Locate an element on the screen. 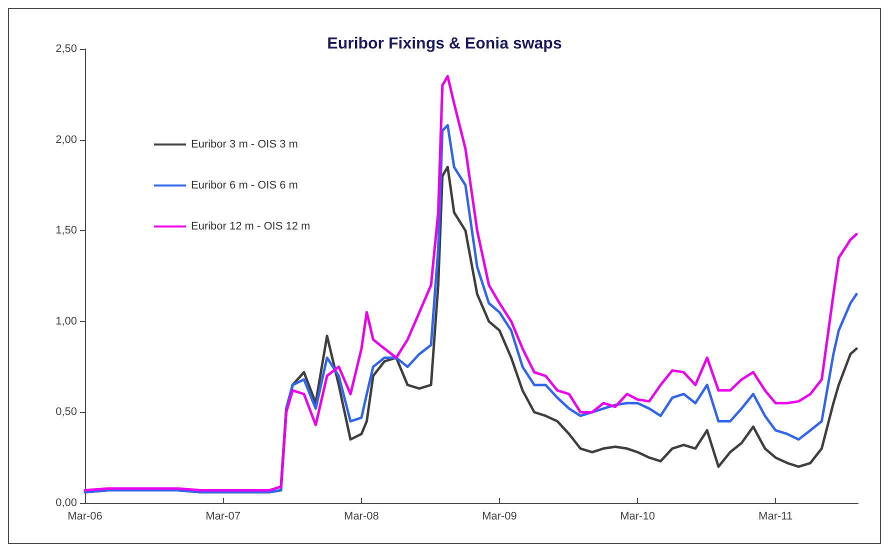  x-tick-label: Mar-11 is located at coordinates (775, 516).